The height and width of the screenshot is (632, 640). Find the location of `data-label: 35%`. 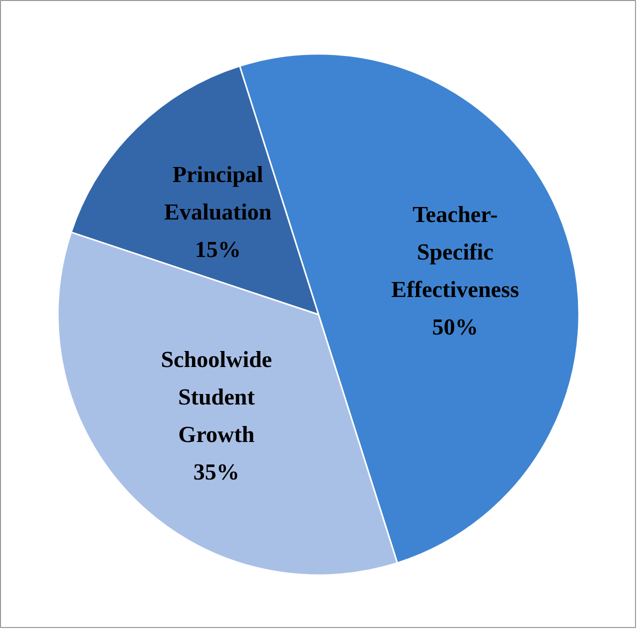

data-label: 35% is located at coordinates (216, 471).